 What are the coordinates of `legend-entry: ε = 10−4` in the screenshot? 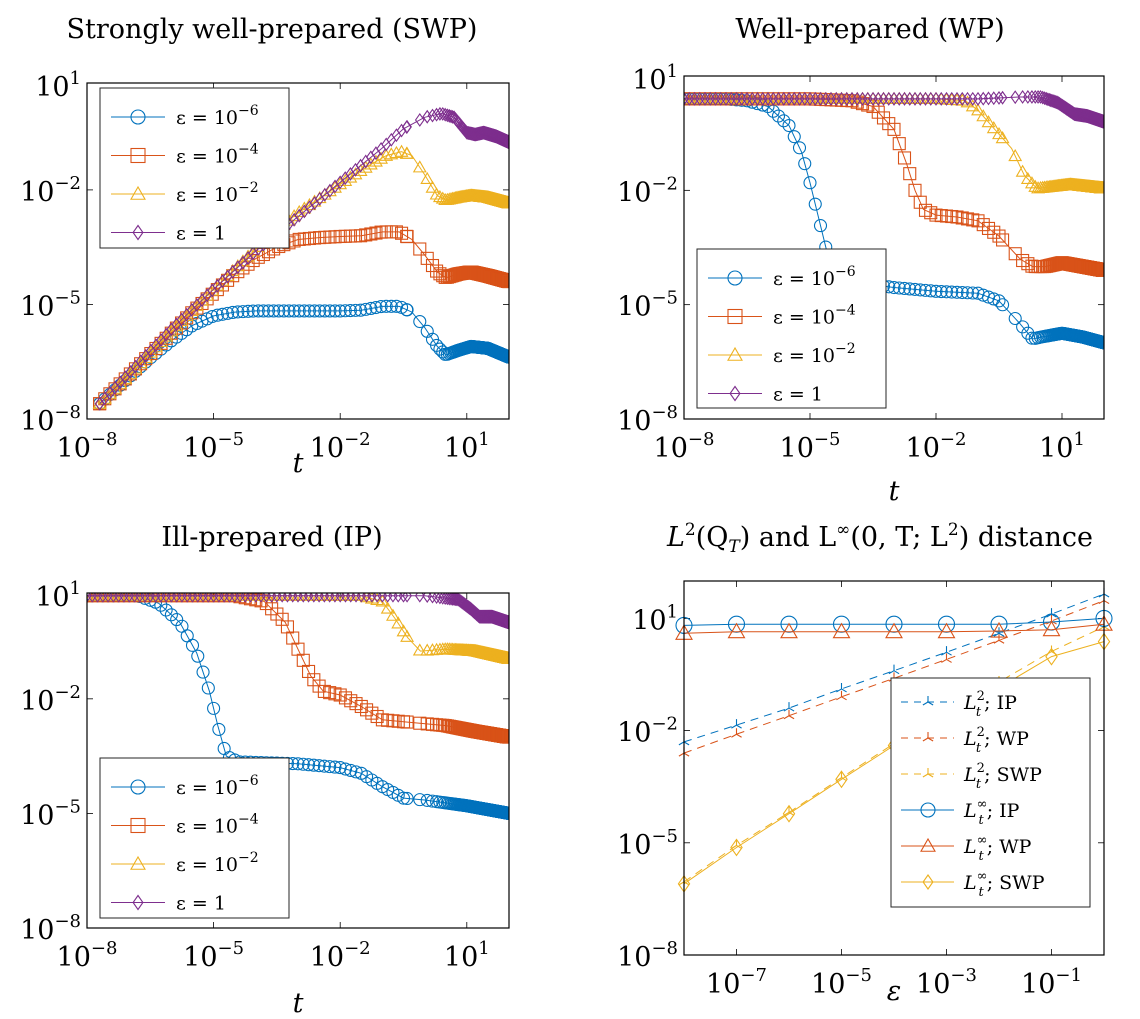 It's located at (782, 316).